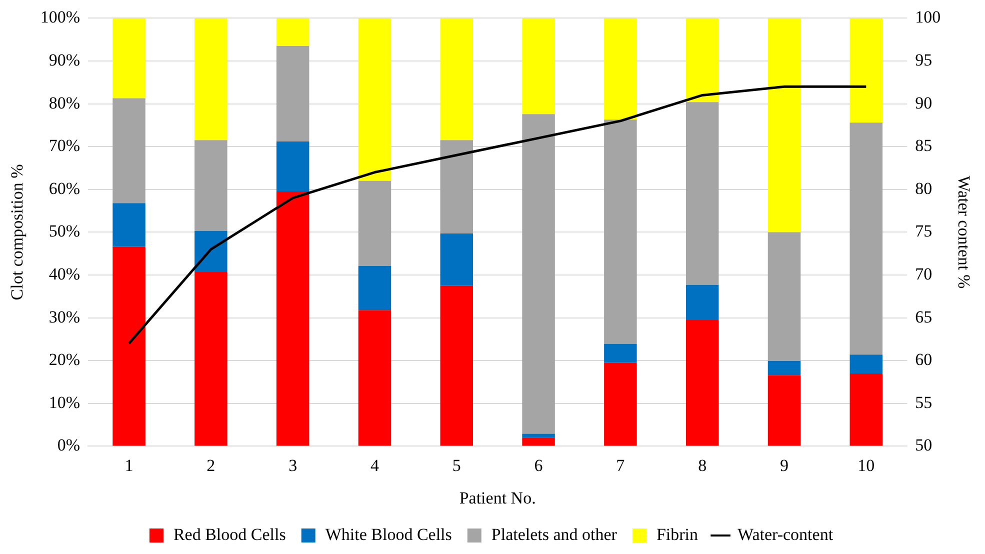 This screenshot has width=985, height=554. I want to click on legend-label: Red Blood Cells, so click(229, 534).